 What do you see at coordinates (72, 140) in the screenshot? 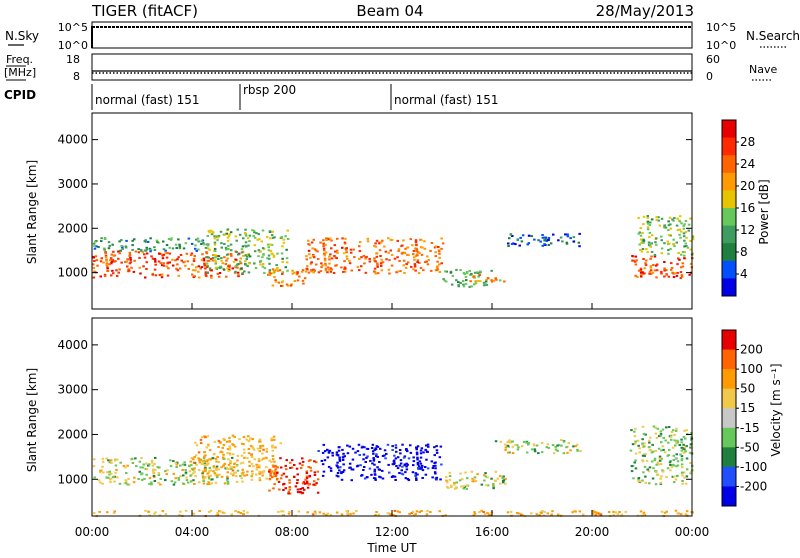
I see `power-ytick-label: 4000` at bounding box center [72, 140].